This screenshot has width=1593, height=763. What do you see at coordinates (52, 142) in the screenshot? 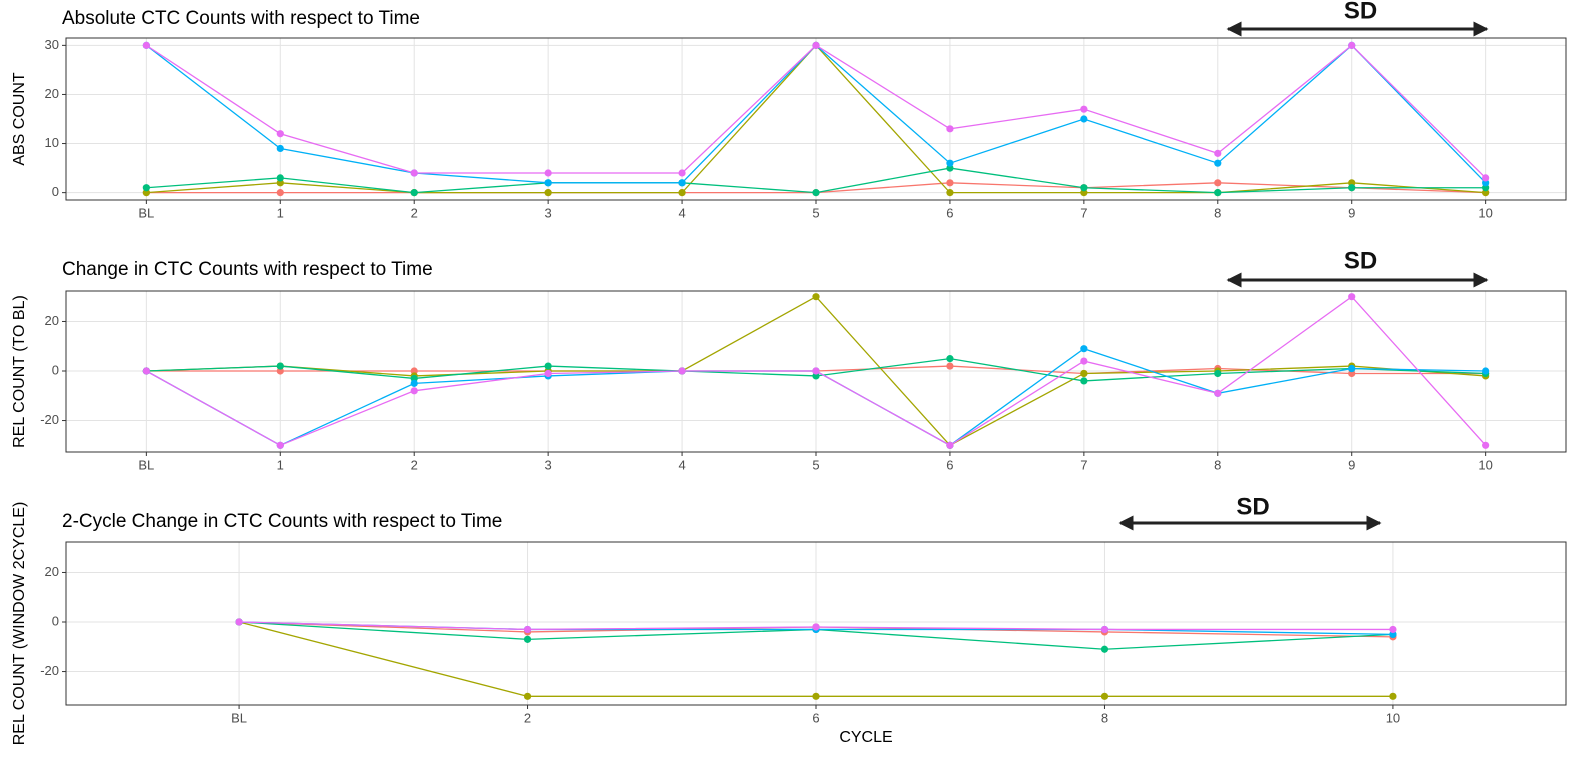
I see `y-tick-label: 10` at bounding box center [52, 142].